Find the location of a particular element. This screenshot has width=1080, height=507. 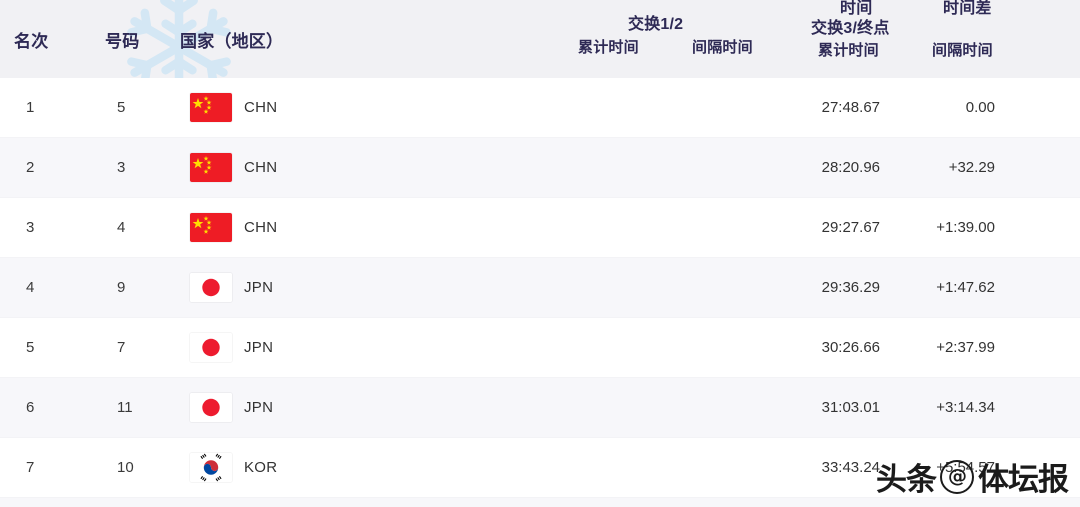

cell-rank: 3 is located at coordinates (30, 227).